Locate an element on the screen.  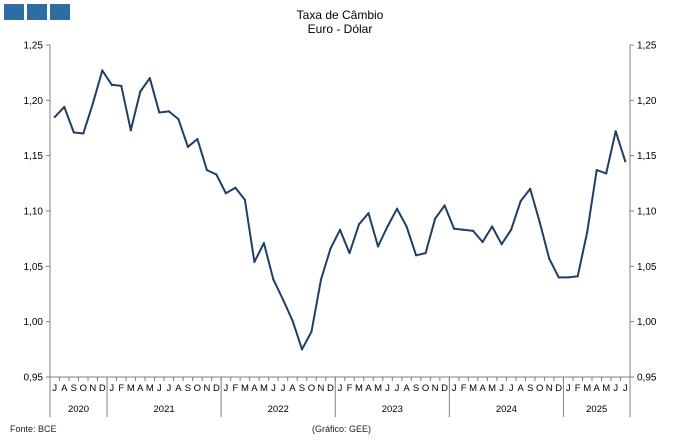
y-tick-label-left: 1,15 is located at coordinates (34, 156).